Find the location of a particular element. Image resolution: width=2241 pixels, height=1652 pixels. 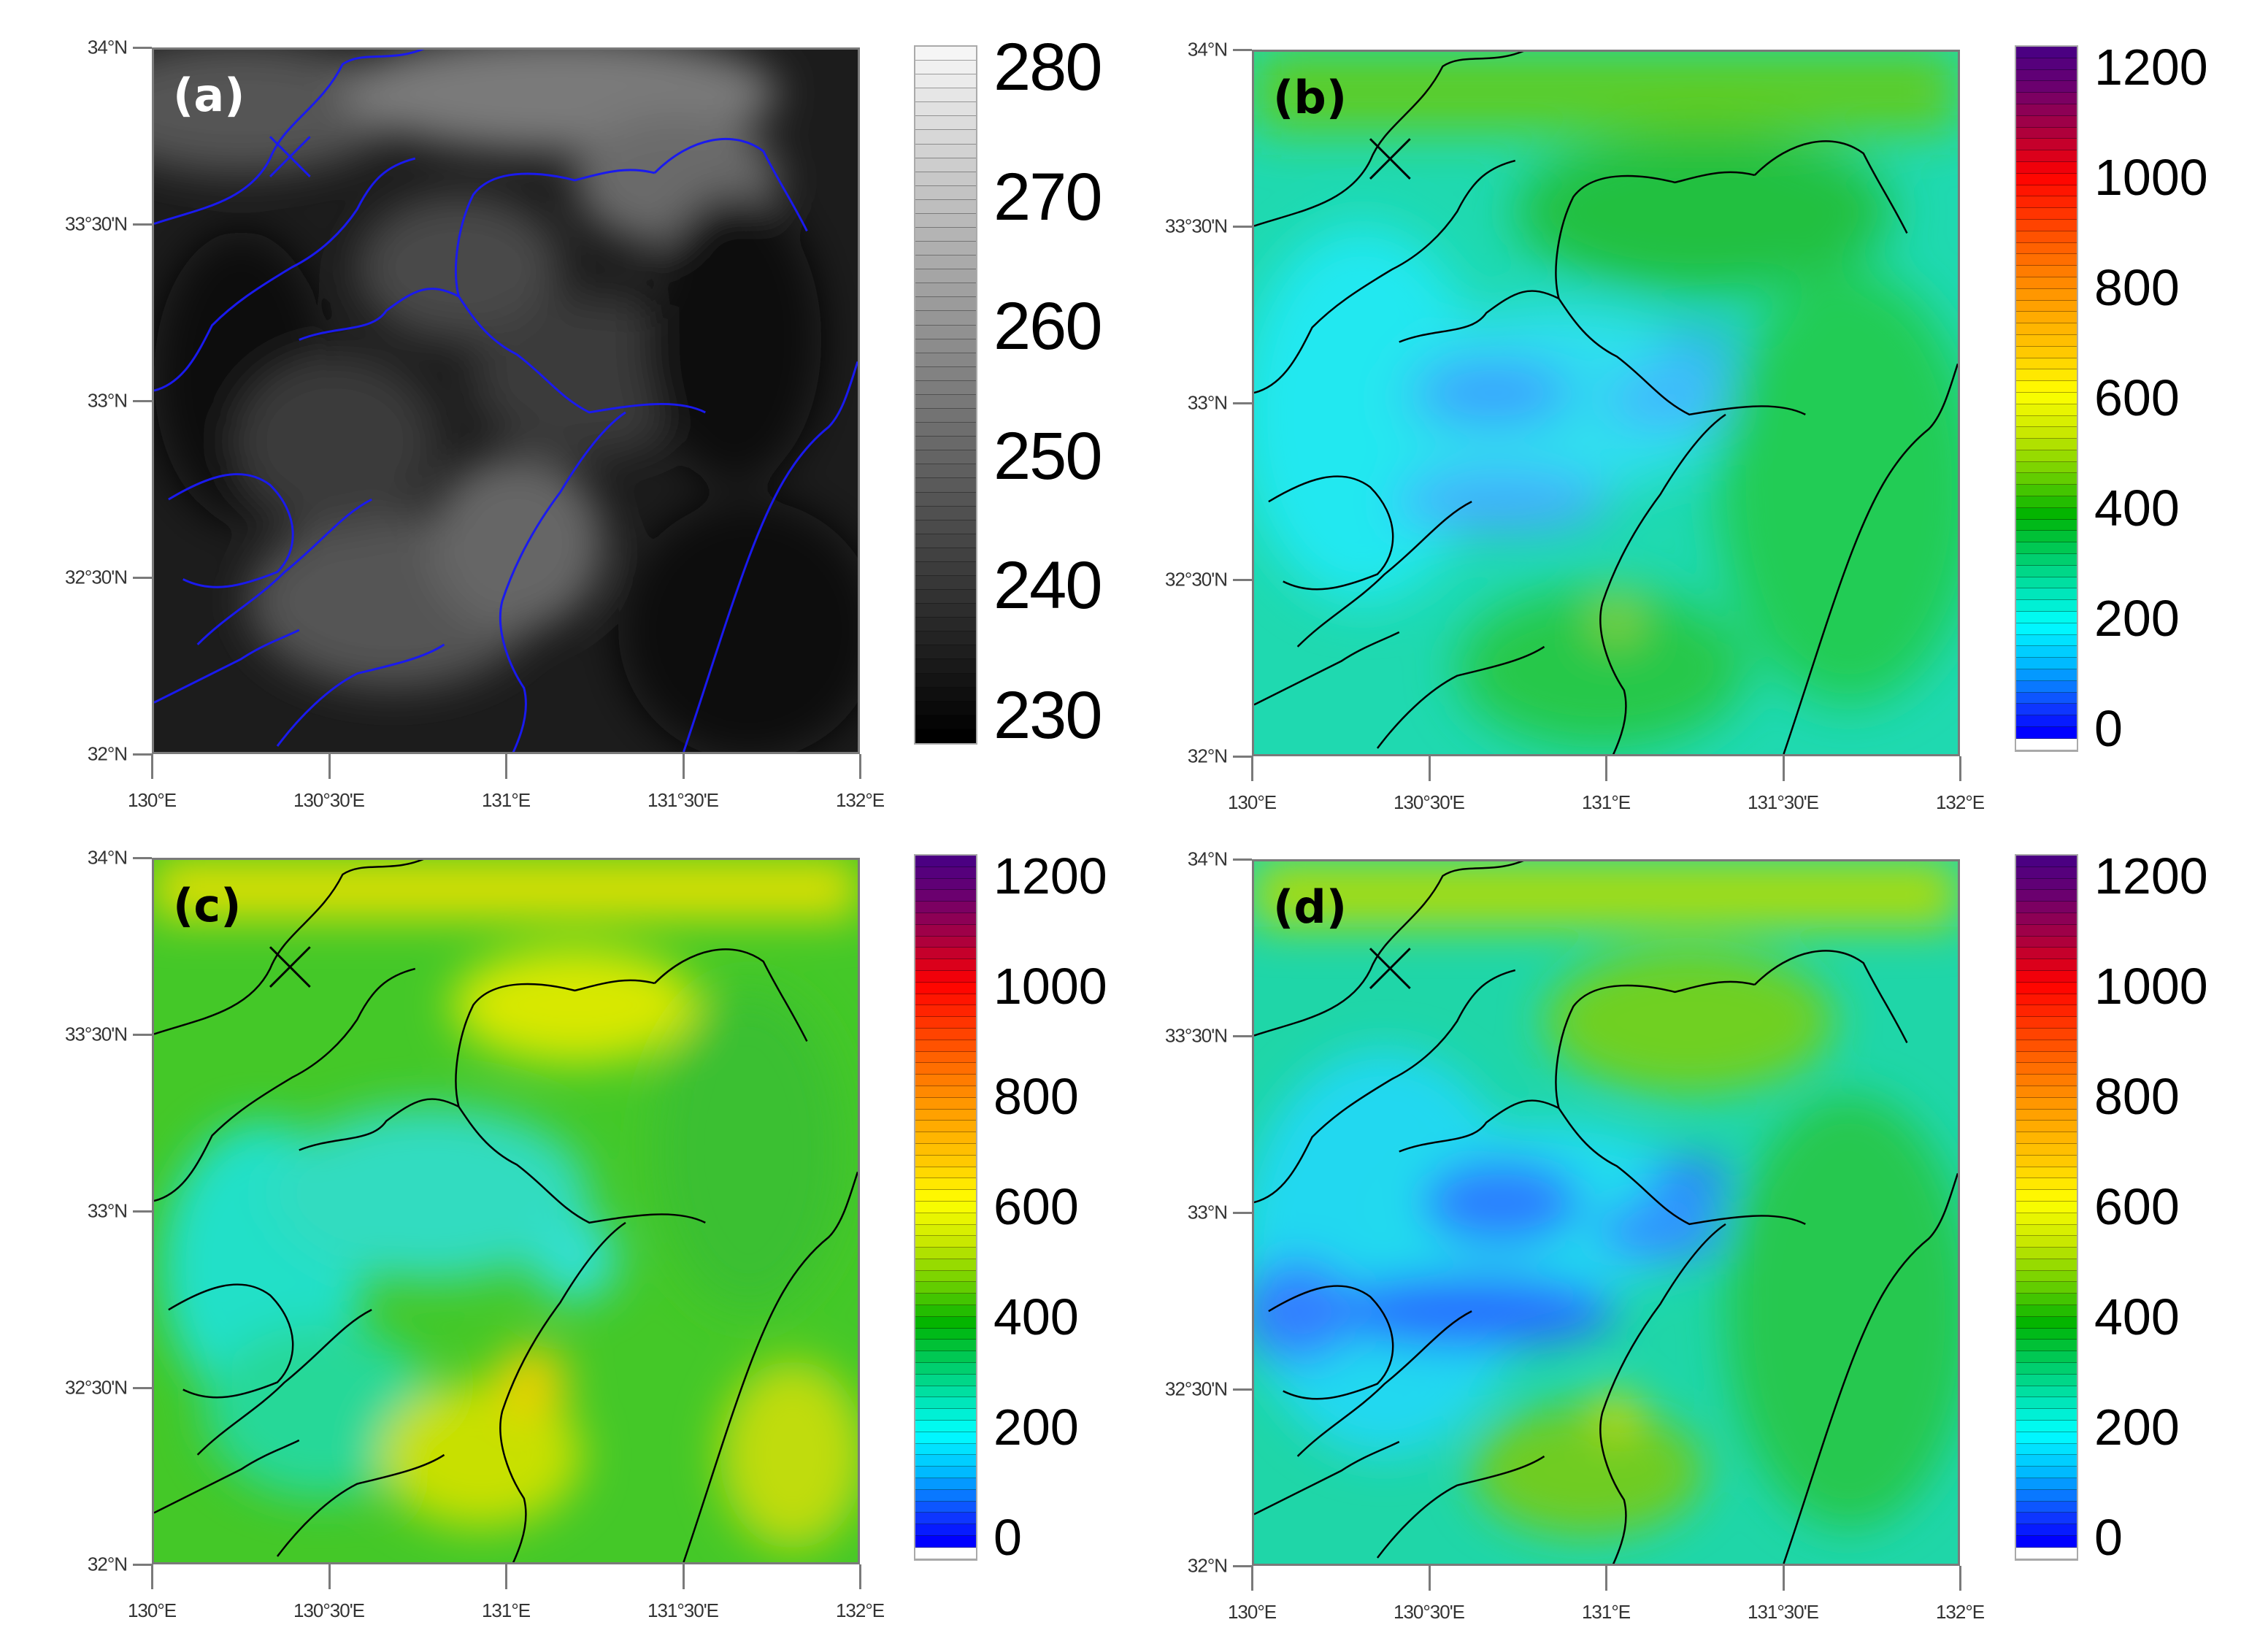

colorbar-tick-label: 1000 is located at coordinates (2151, 177).